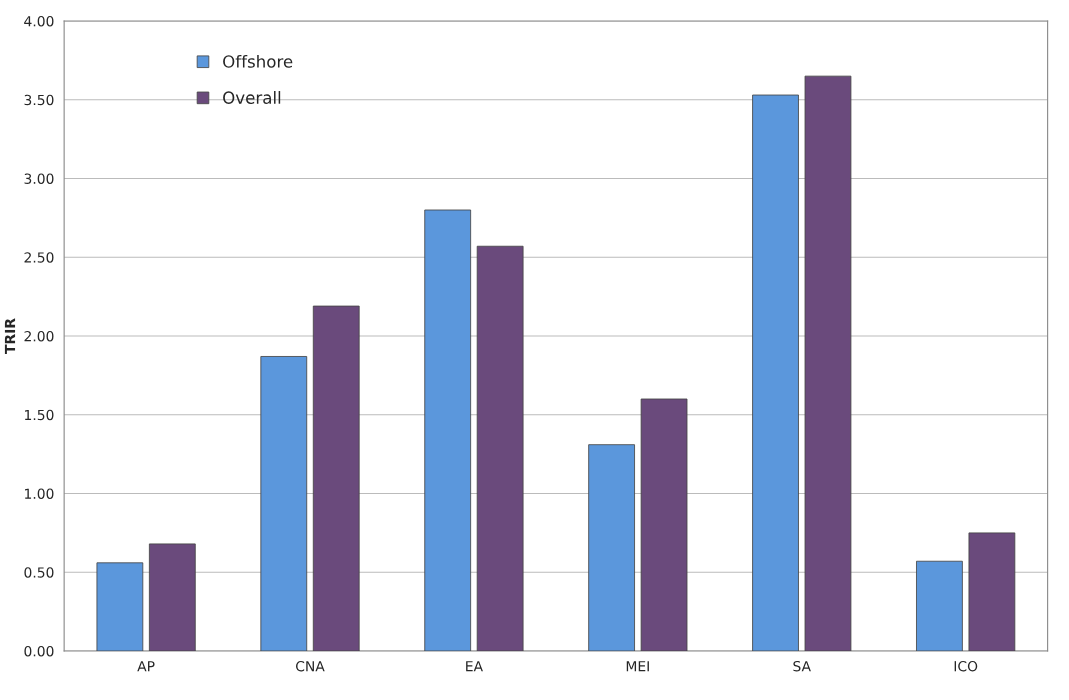  I want to click on x-tick-label: CNA, so click(310, 666).